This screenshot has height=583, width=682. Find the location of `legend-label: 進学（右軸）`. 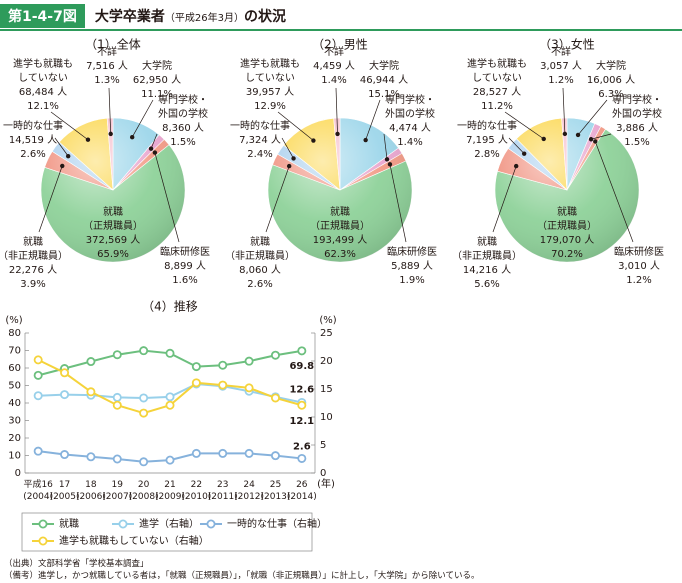

legend-label: 進学（右軸） is located at coordinates (169, 523).